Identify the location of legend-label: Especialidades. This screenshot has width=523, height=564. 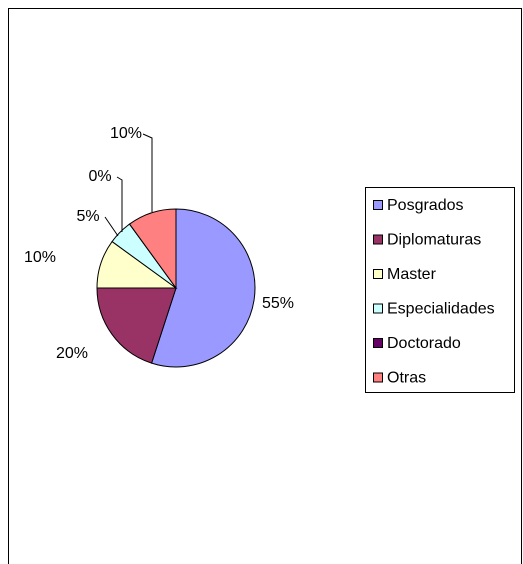
(441, 309).